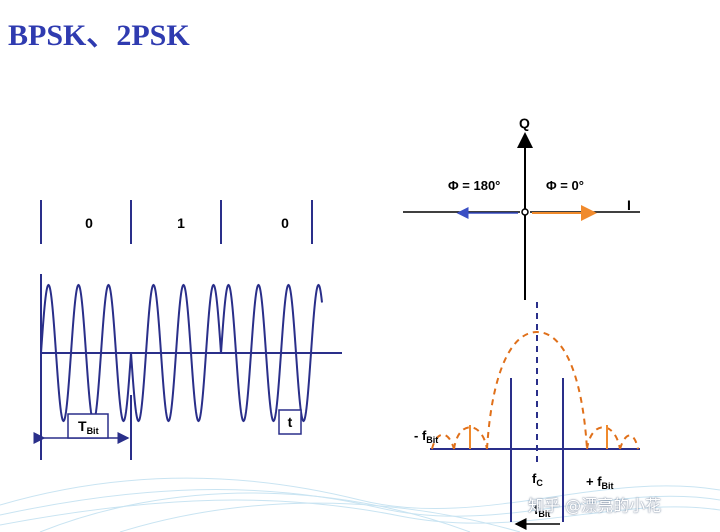 Image resolution: width=720 pixels, height=532 pixels. What do you see at coordinates (89, 223) in the screenshot?
I see `bit-label-0: 0` at bounding box center [89, 223].